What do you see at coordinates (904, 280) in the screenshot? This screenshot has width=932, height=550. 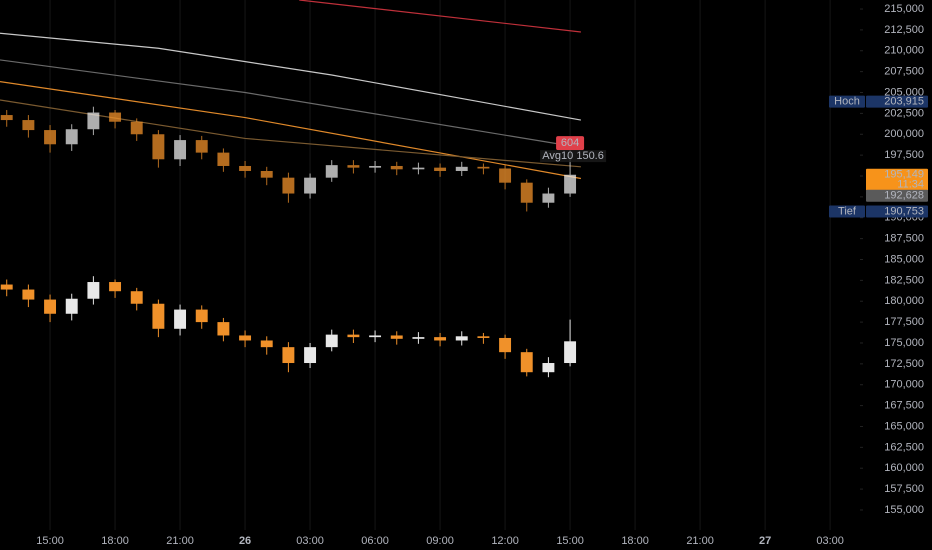 I see `y-tick-label: 182,500` at bounding box center [904, 280].